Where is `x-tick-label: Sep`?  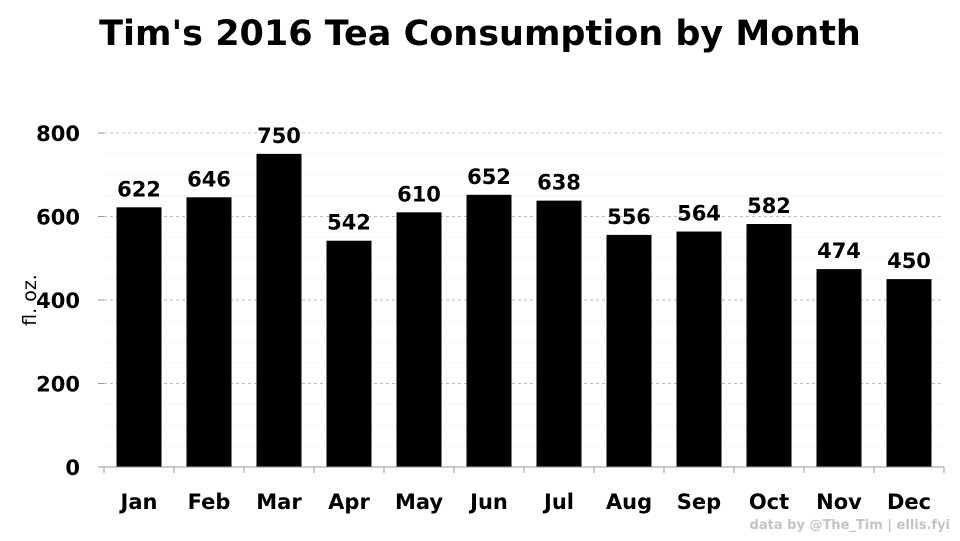
x-tick-label: Sep is located at coordinates (699, 502).